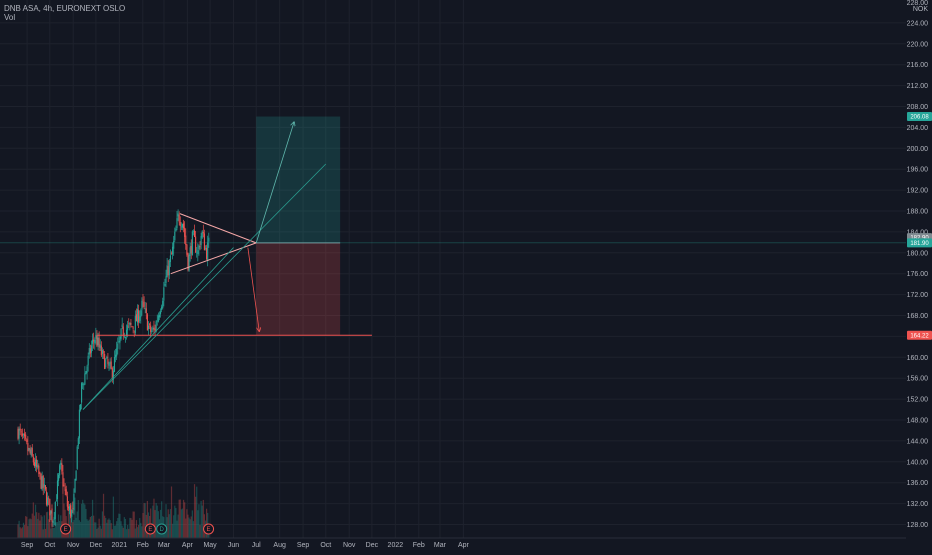 The height and width of the screenshot is (555, 932). Describe the element at coordinates (919, 243) in the screenshot. I see `price-badge` at that location.